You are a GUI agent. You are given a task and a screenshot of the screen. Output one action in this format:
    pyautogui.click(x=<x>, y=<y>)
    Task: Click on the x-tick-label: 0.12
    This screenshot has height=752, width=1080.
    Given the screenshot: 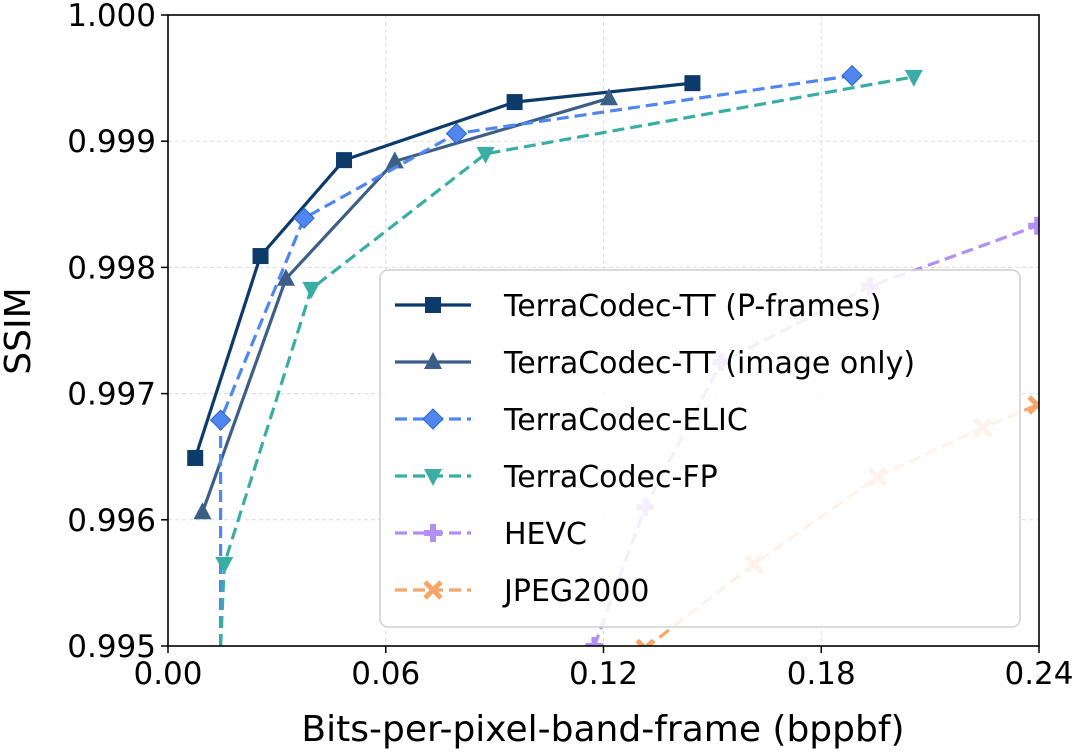 What is the action you would take?
    pyautogui.click(x=603, y=674)
    